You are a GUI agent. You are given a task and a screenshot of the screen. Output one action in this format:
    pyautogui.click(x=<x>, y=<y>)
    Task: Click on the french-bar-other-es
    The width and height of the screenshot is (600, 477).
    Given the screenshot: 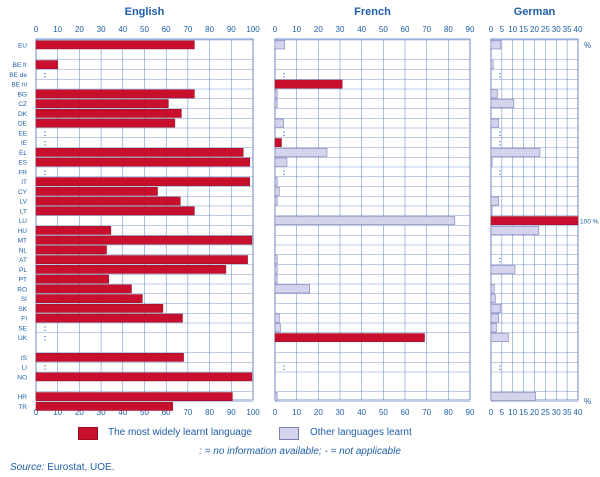 What is the action you would take?
    pyautogui.click(x=281, y=162)
    